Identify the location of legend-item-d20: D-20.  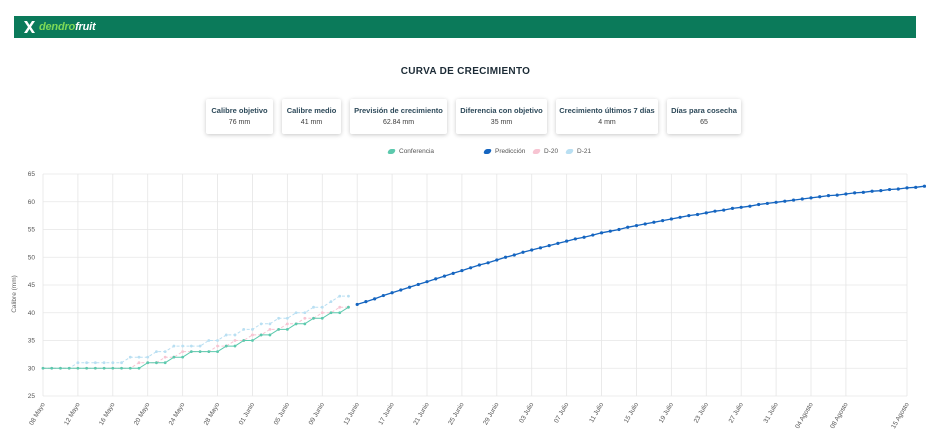
(544, 151).